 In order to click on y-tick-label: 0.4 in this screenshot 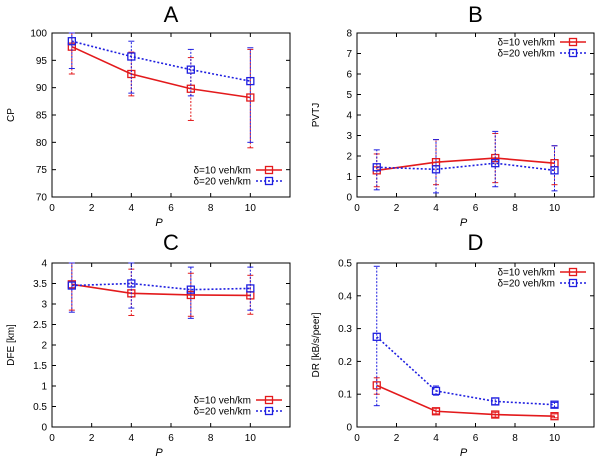, I will do `click(345, 296)`.